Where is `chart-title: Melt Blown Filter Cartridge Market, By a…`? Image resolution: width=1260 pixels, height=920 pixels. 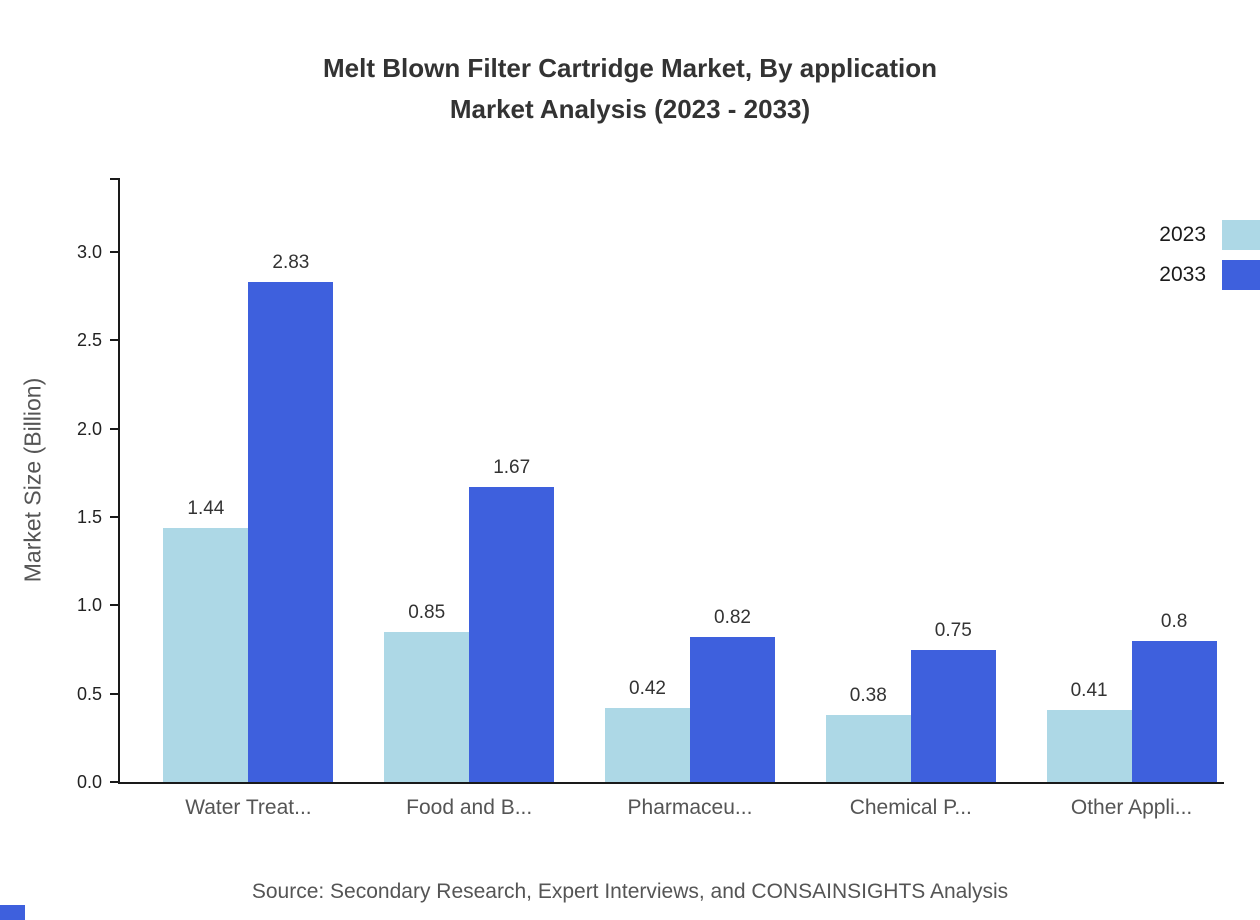 chart-title: Melt Blown Filter Cartridge Market, By a… is located at coordinates (630, 89).